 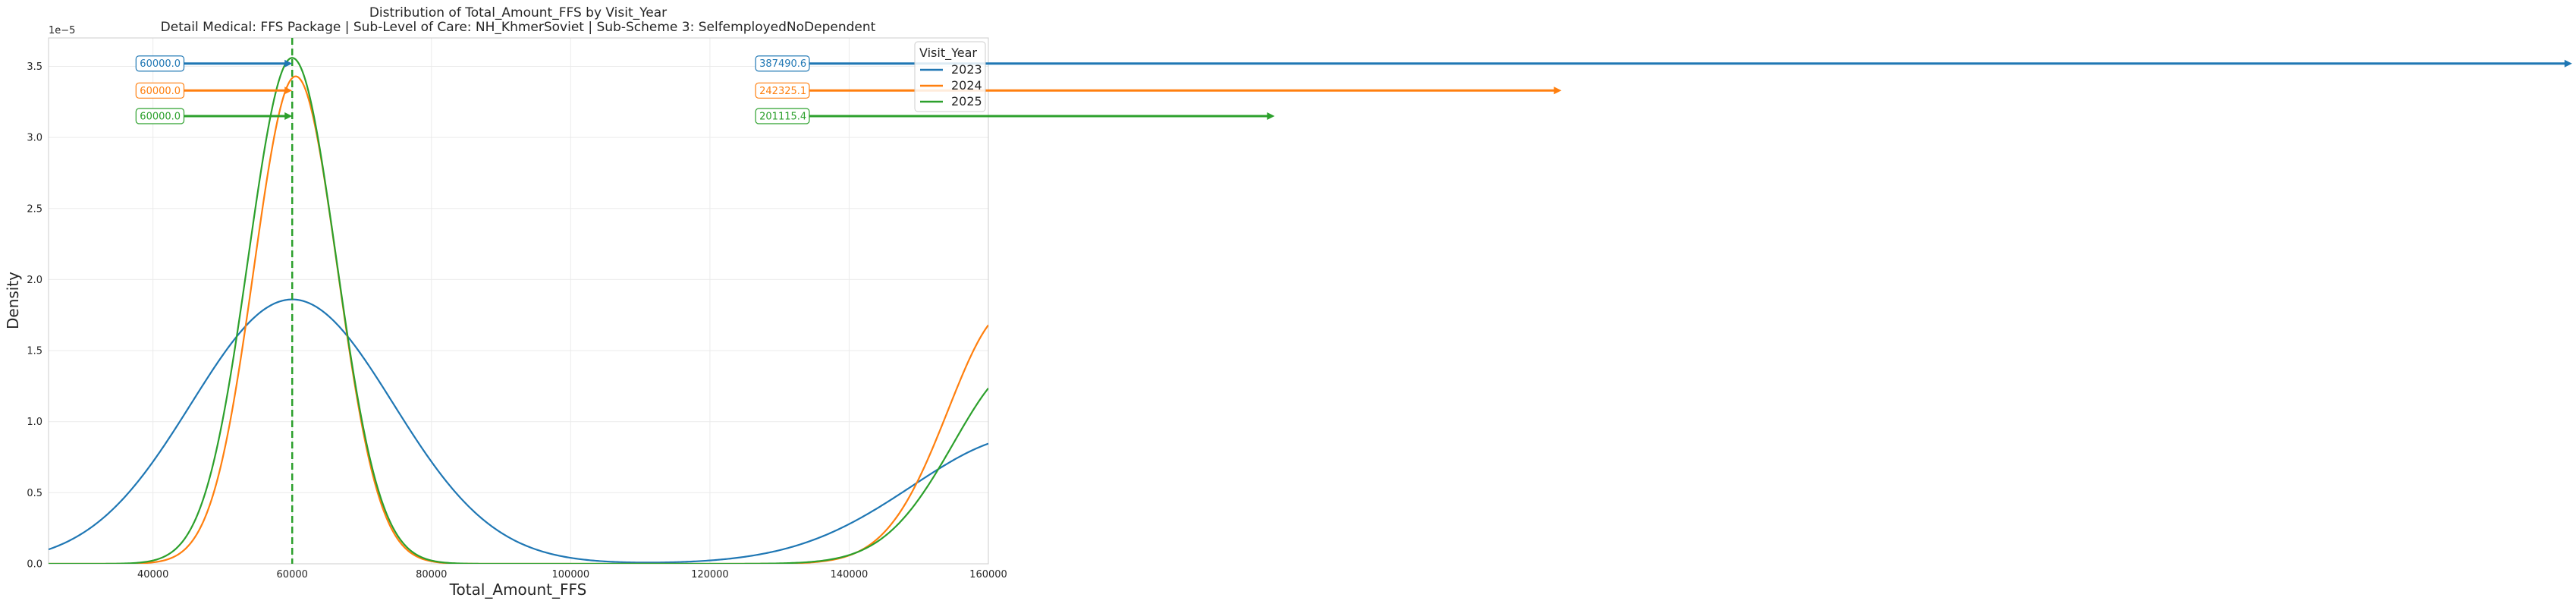 I want to click on x-tick-label: 60000, so click(x=292, y=574).